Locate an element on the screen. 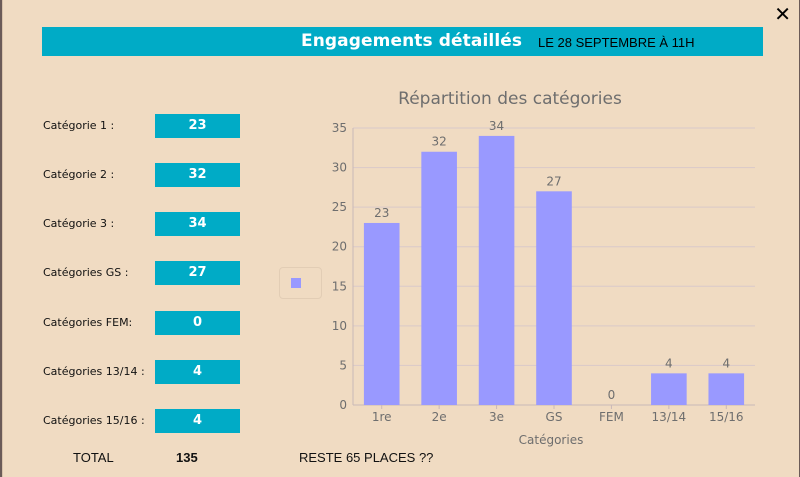 The image size is (800, 477). chart-x-axis-title: Catégories is located at coordinates (551, 440).